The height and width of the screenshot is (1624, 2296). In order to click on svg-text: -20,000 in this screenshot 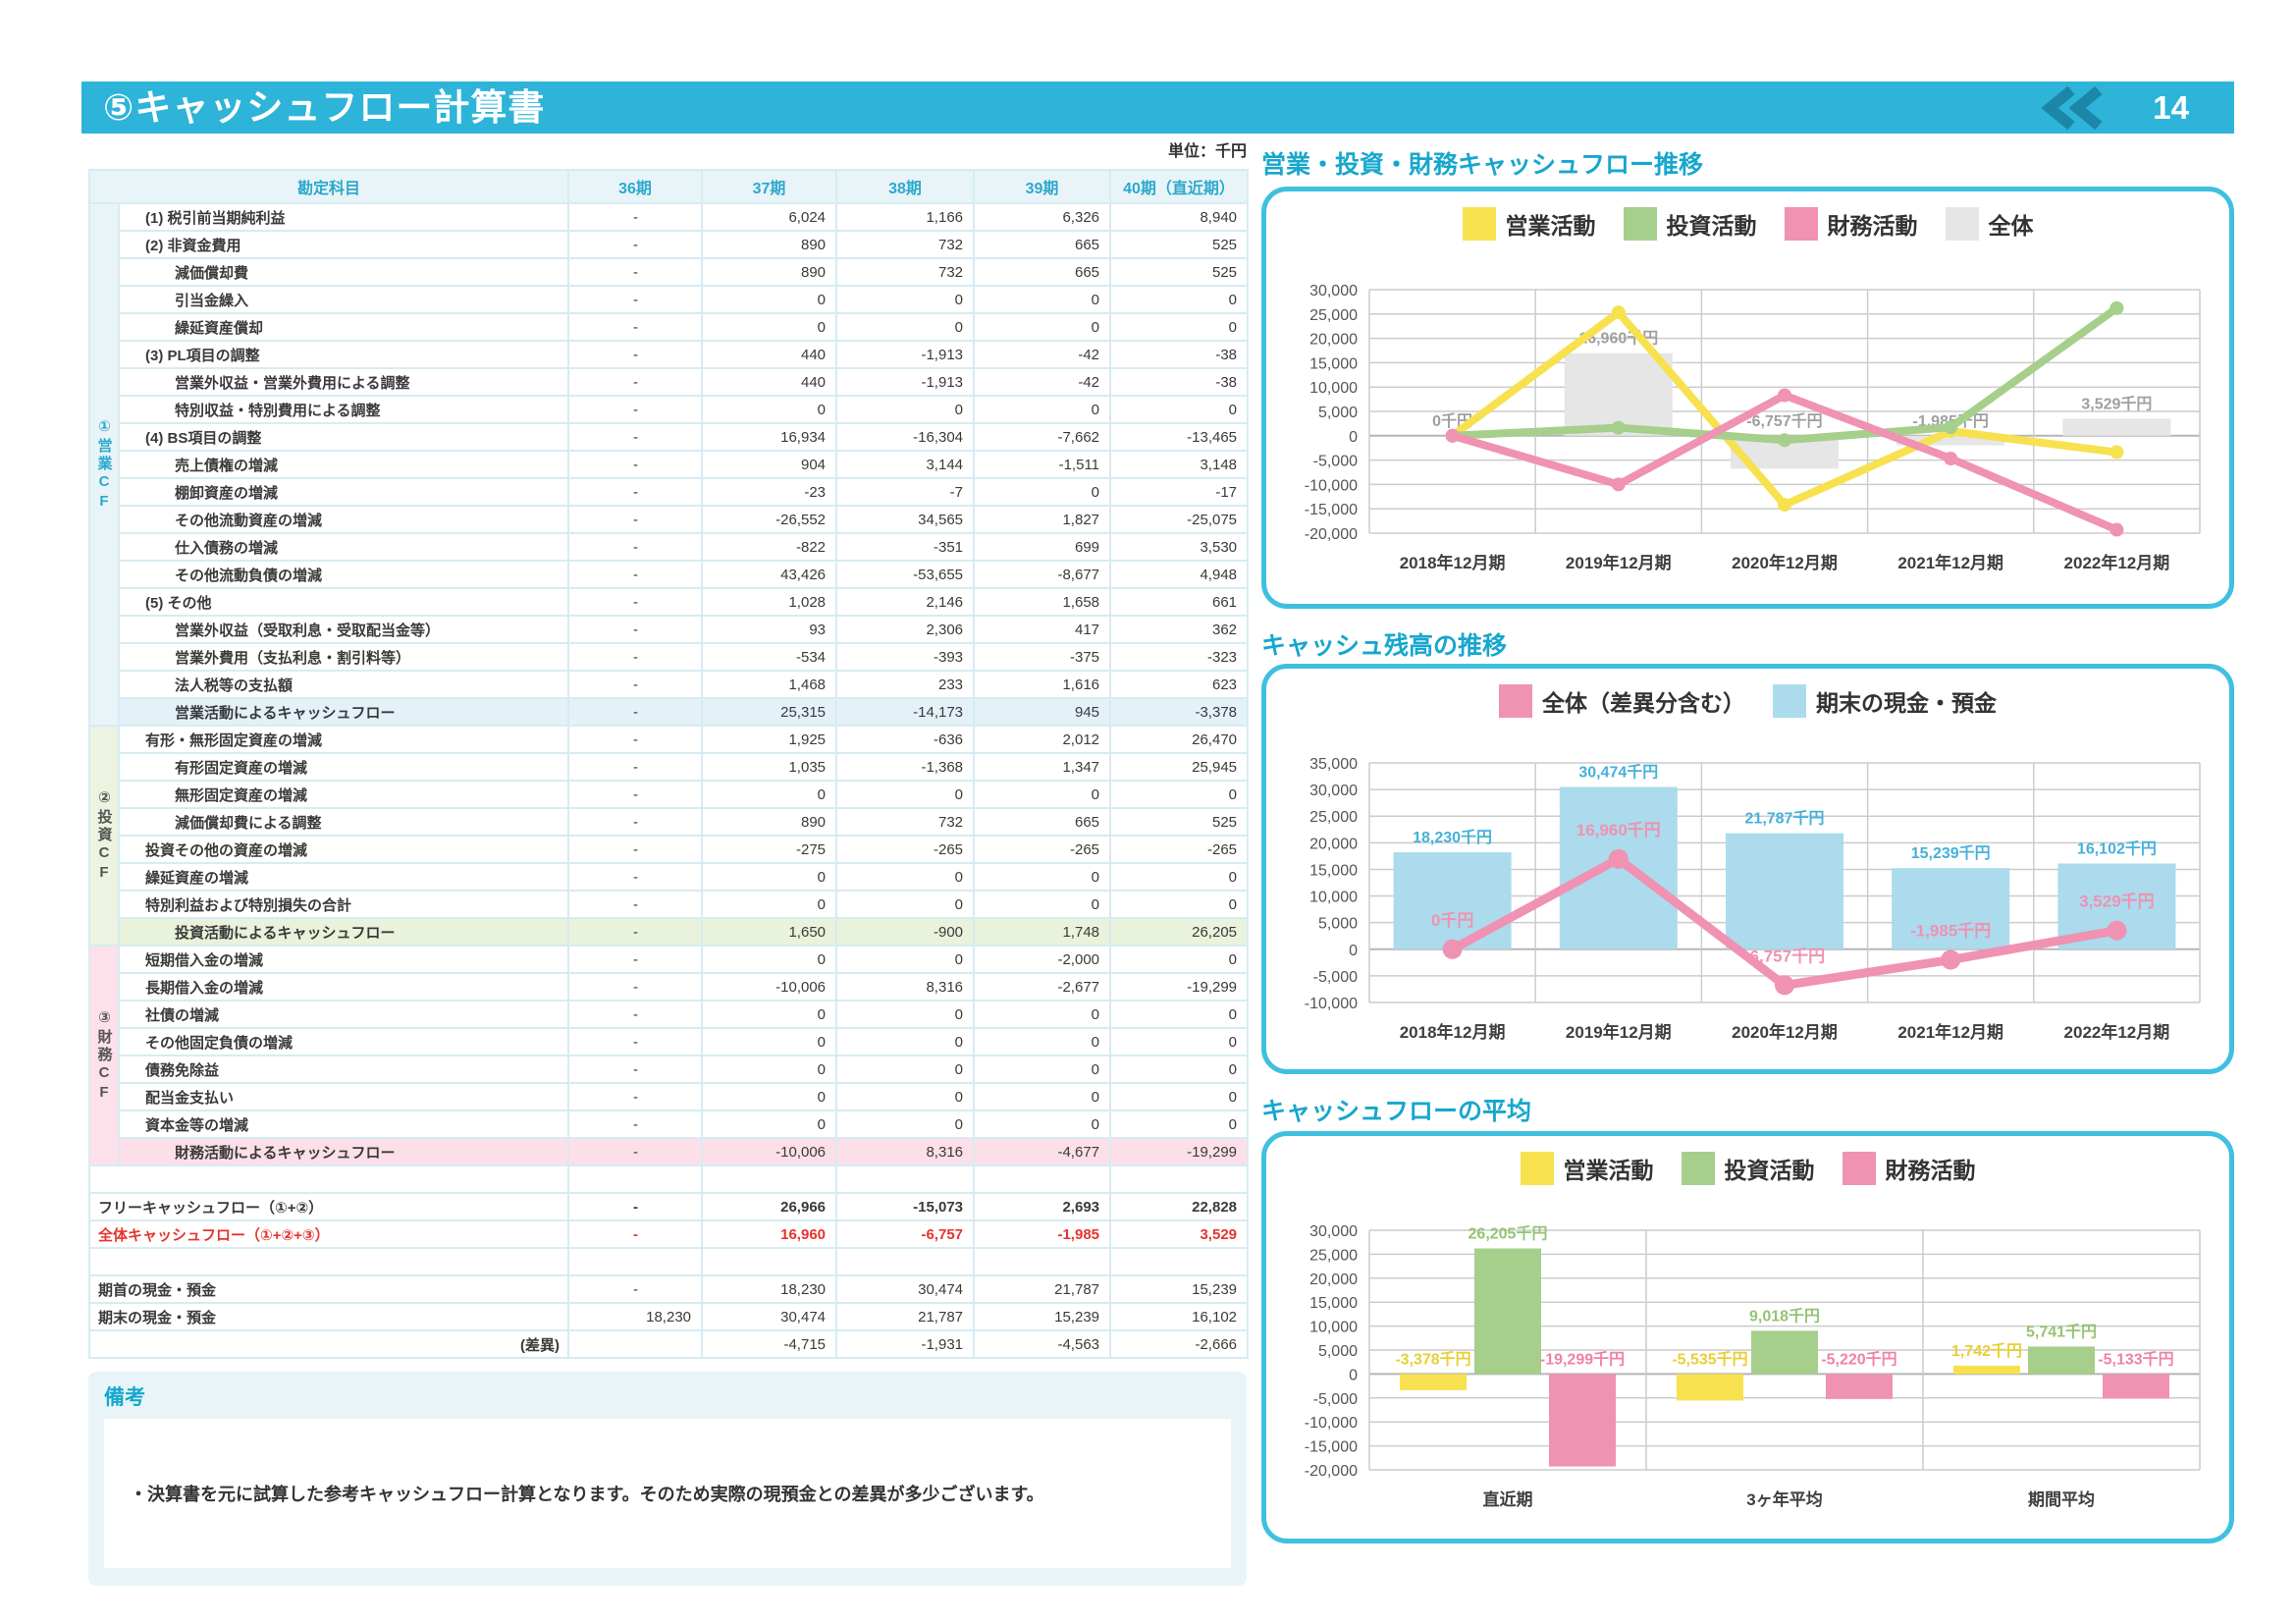, I will do `click(1332, 534)`.